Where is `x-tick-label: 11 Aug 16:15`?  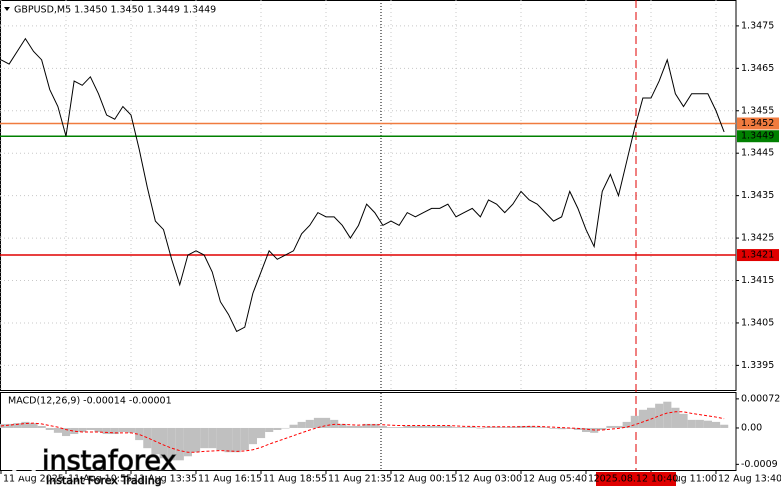 x-tick-label: 11 Aug 16:15 is located at coordinates (230, 479).